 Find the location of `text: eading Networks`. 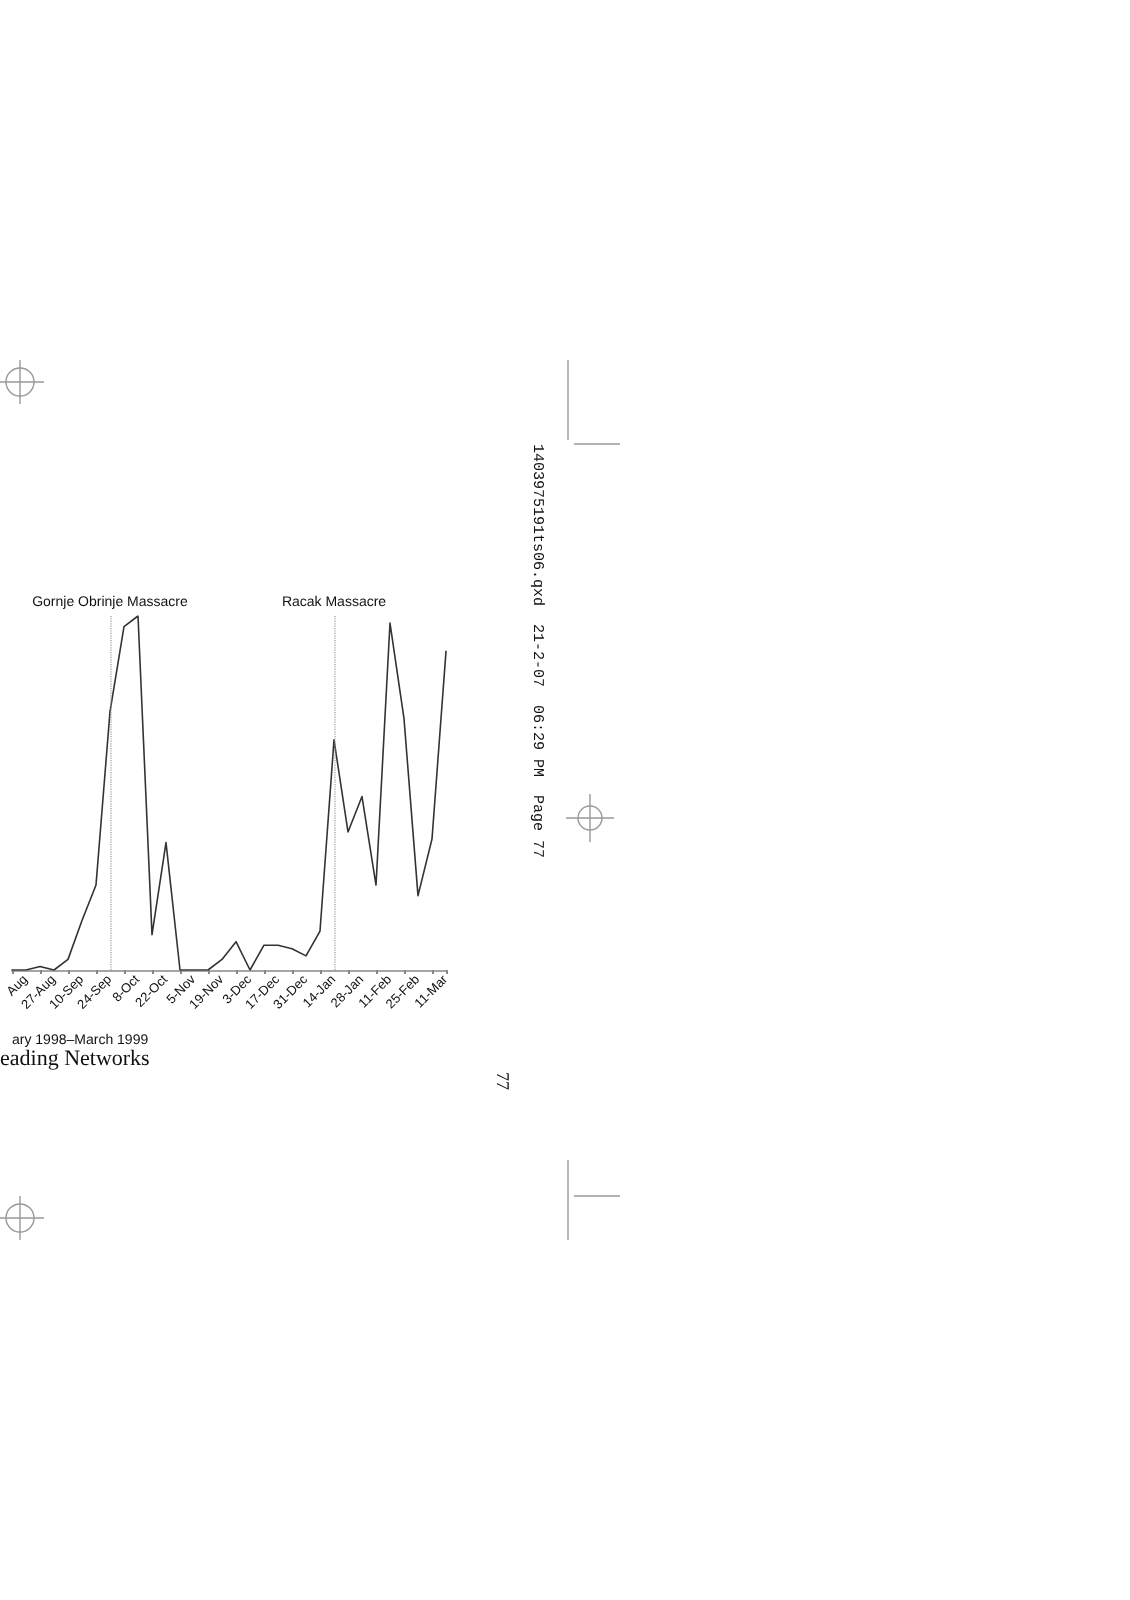

text: eading Networks is located at coordinates (75, 1059).